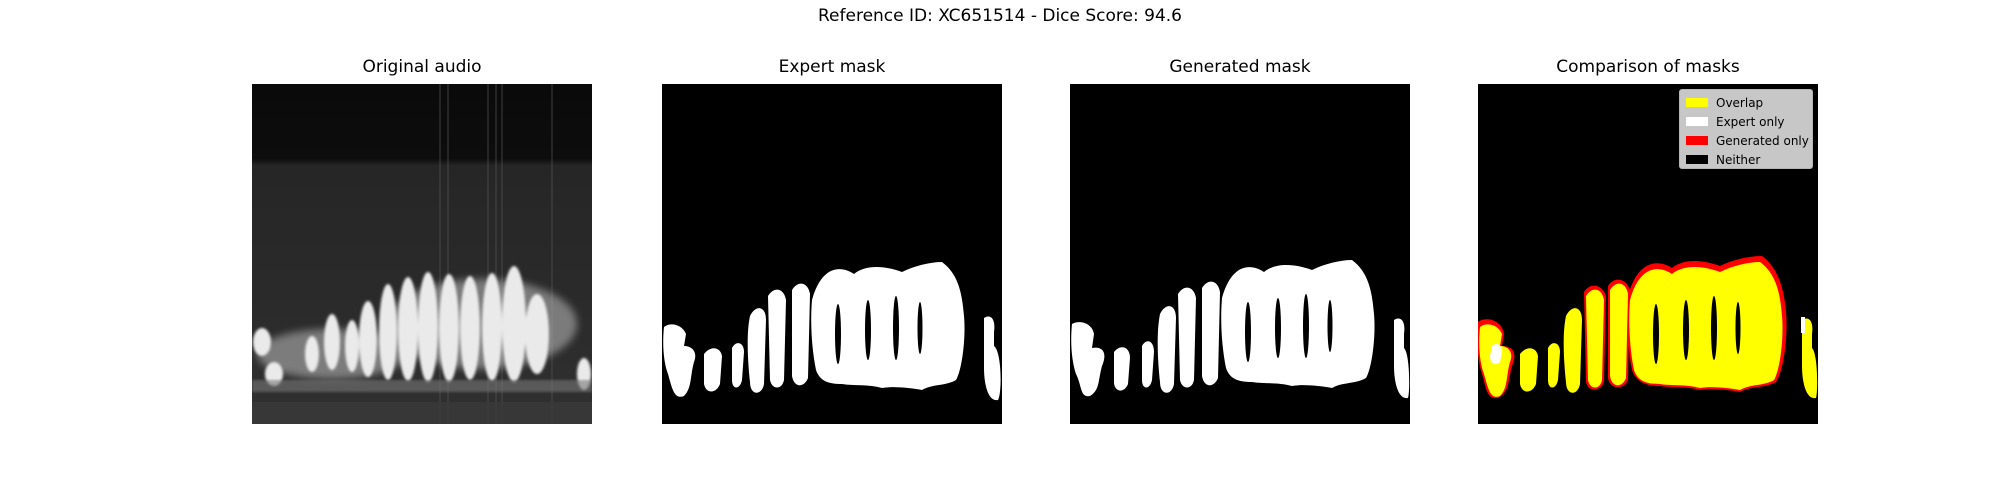 The height and width of the screenshot is (500, 2000). I want to click on legend-label: Neither, so click(1738, 159).